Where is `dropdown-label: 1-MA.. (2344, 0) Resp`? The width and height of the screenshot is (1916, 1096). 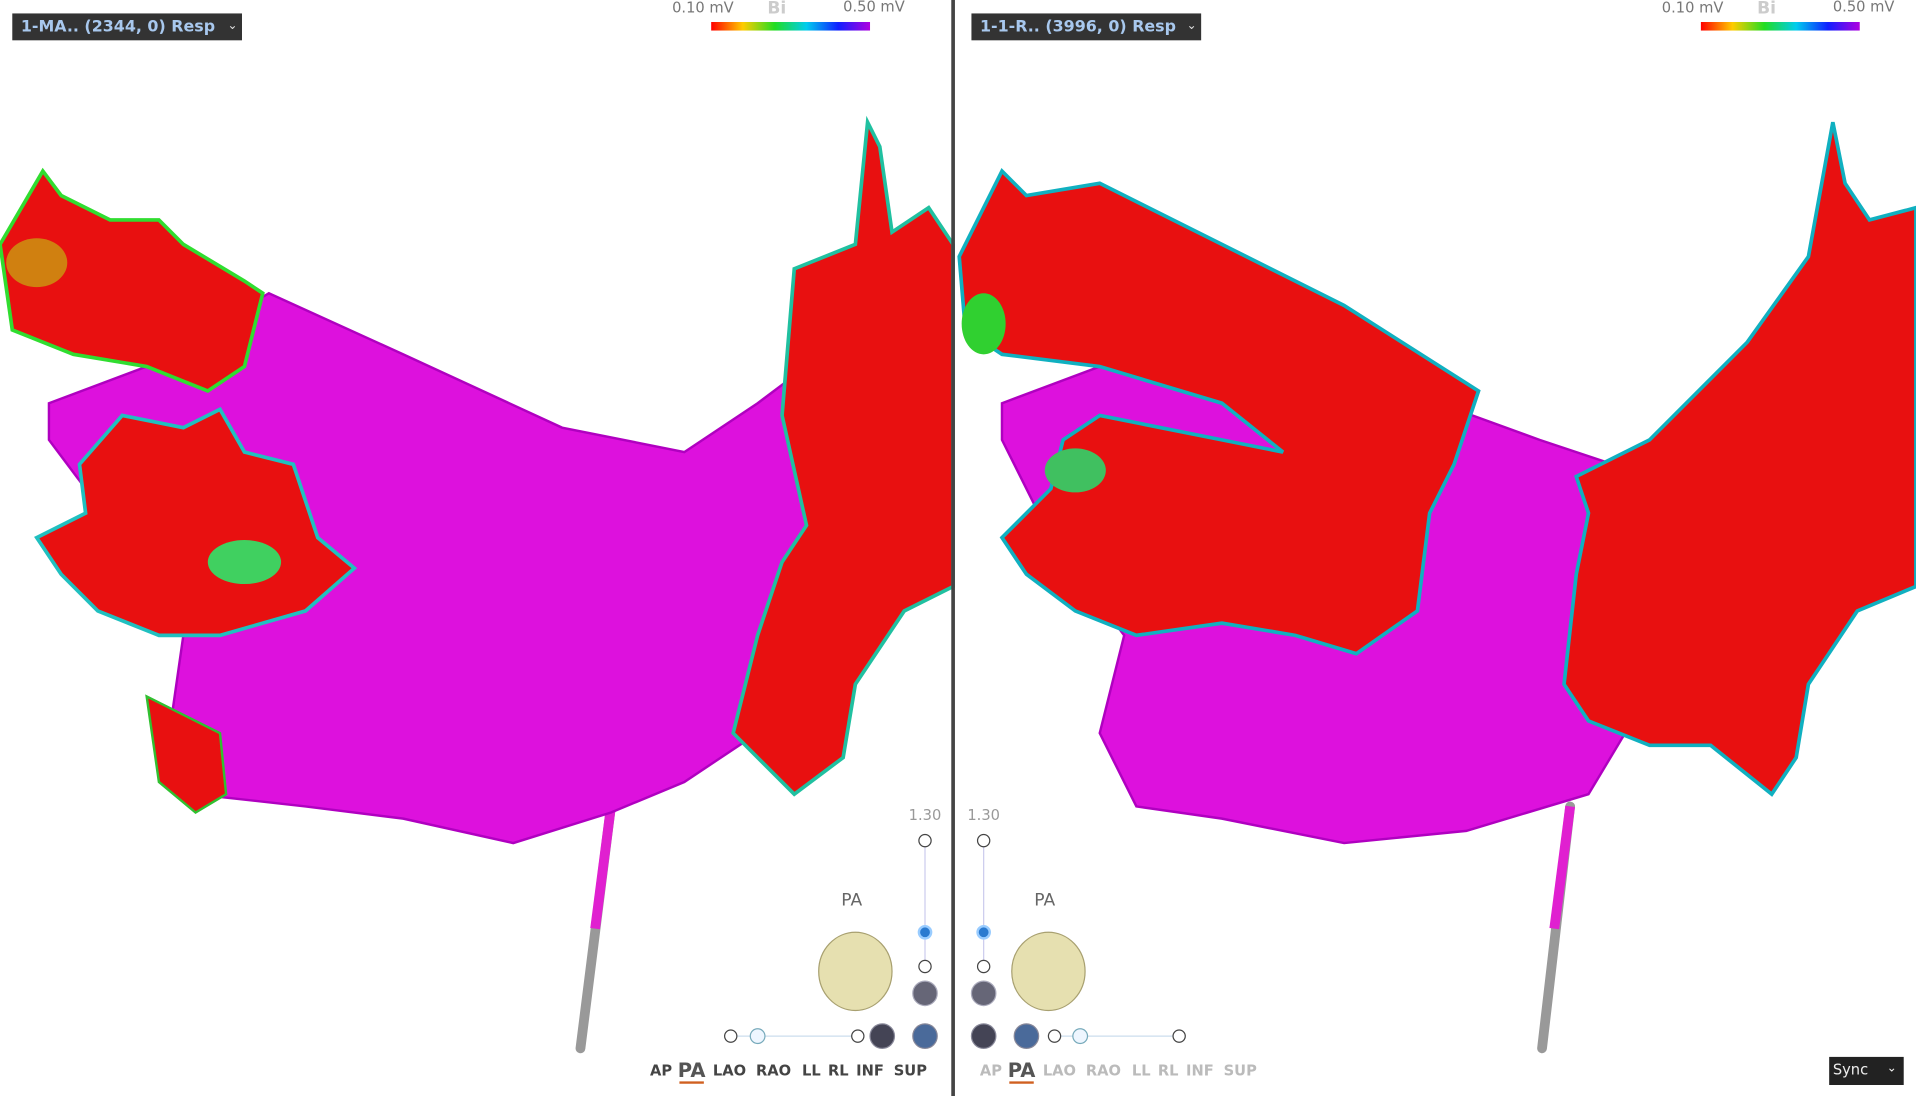
dropdown-label: 1-MA.. (2344, 0) Resp is located at coordinates (118, 25).